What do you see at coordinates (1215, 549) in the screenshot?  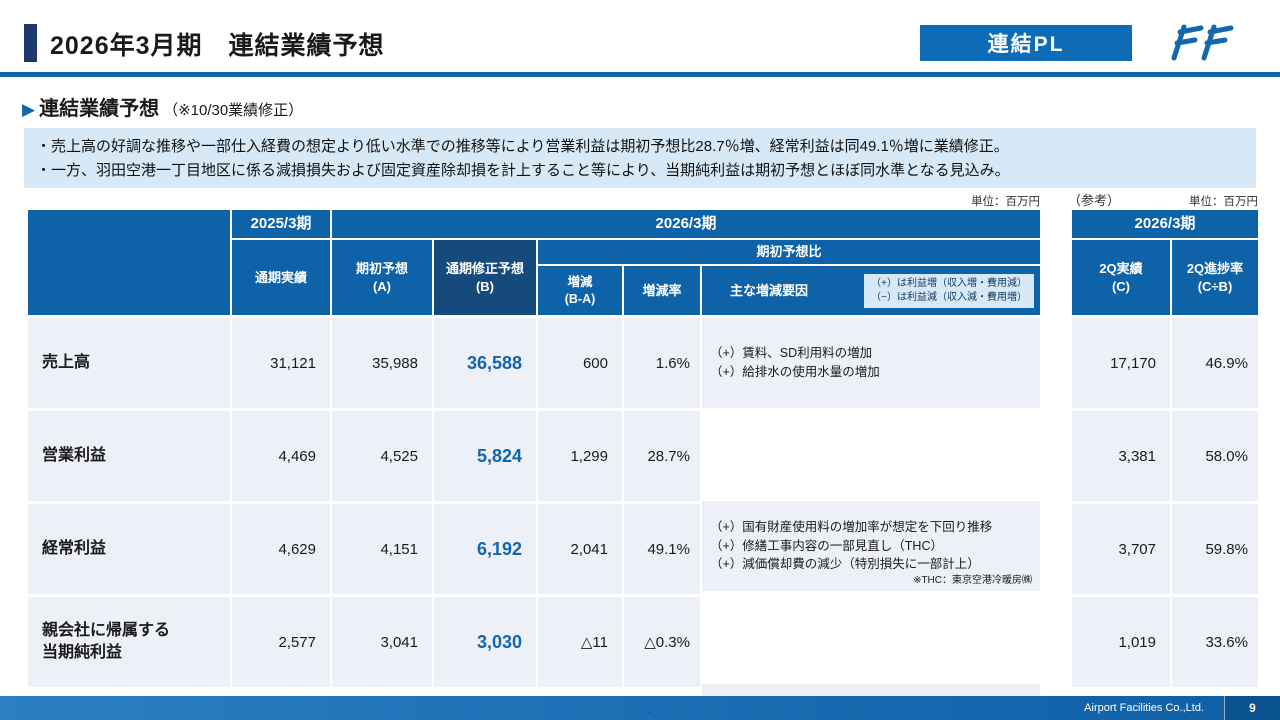 I see `ref-cell-ord-progress: 59.8%` at bounding box center [1215, 549].